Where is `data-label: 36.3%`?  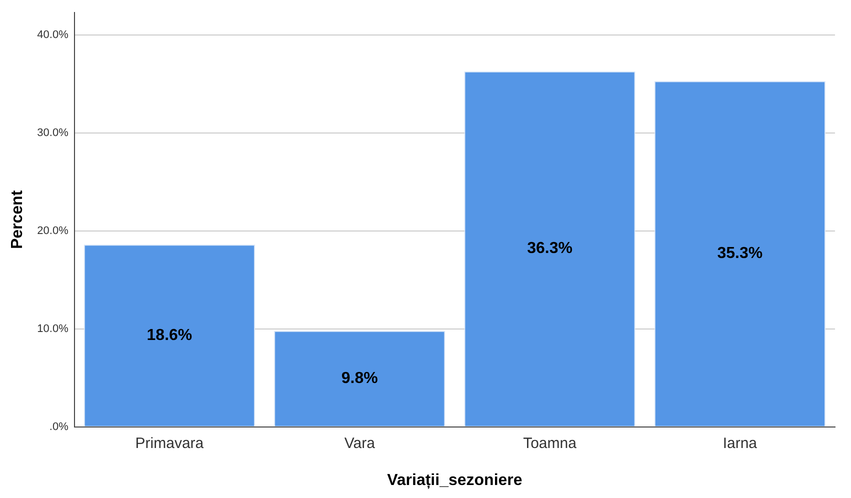
data-label: 36.3% is located at coordinates (549, 249).